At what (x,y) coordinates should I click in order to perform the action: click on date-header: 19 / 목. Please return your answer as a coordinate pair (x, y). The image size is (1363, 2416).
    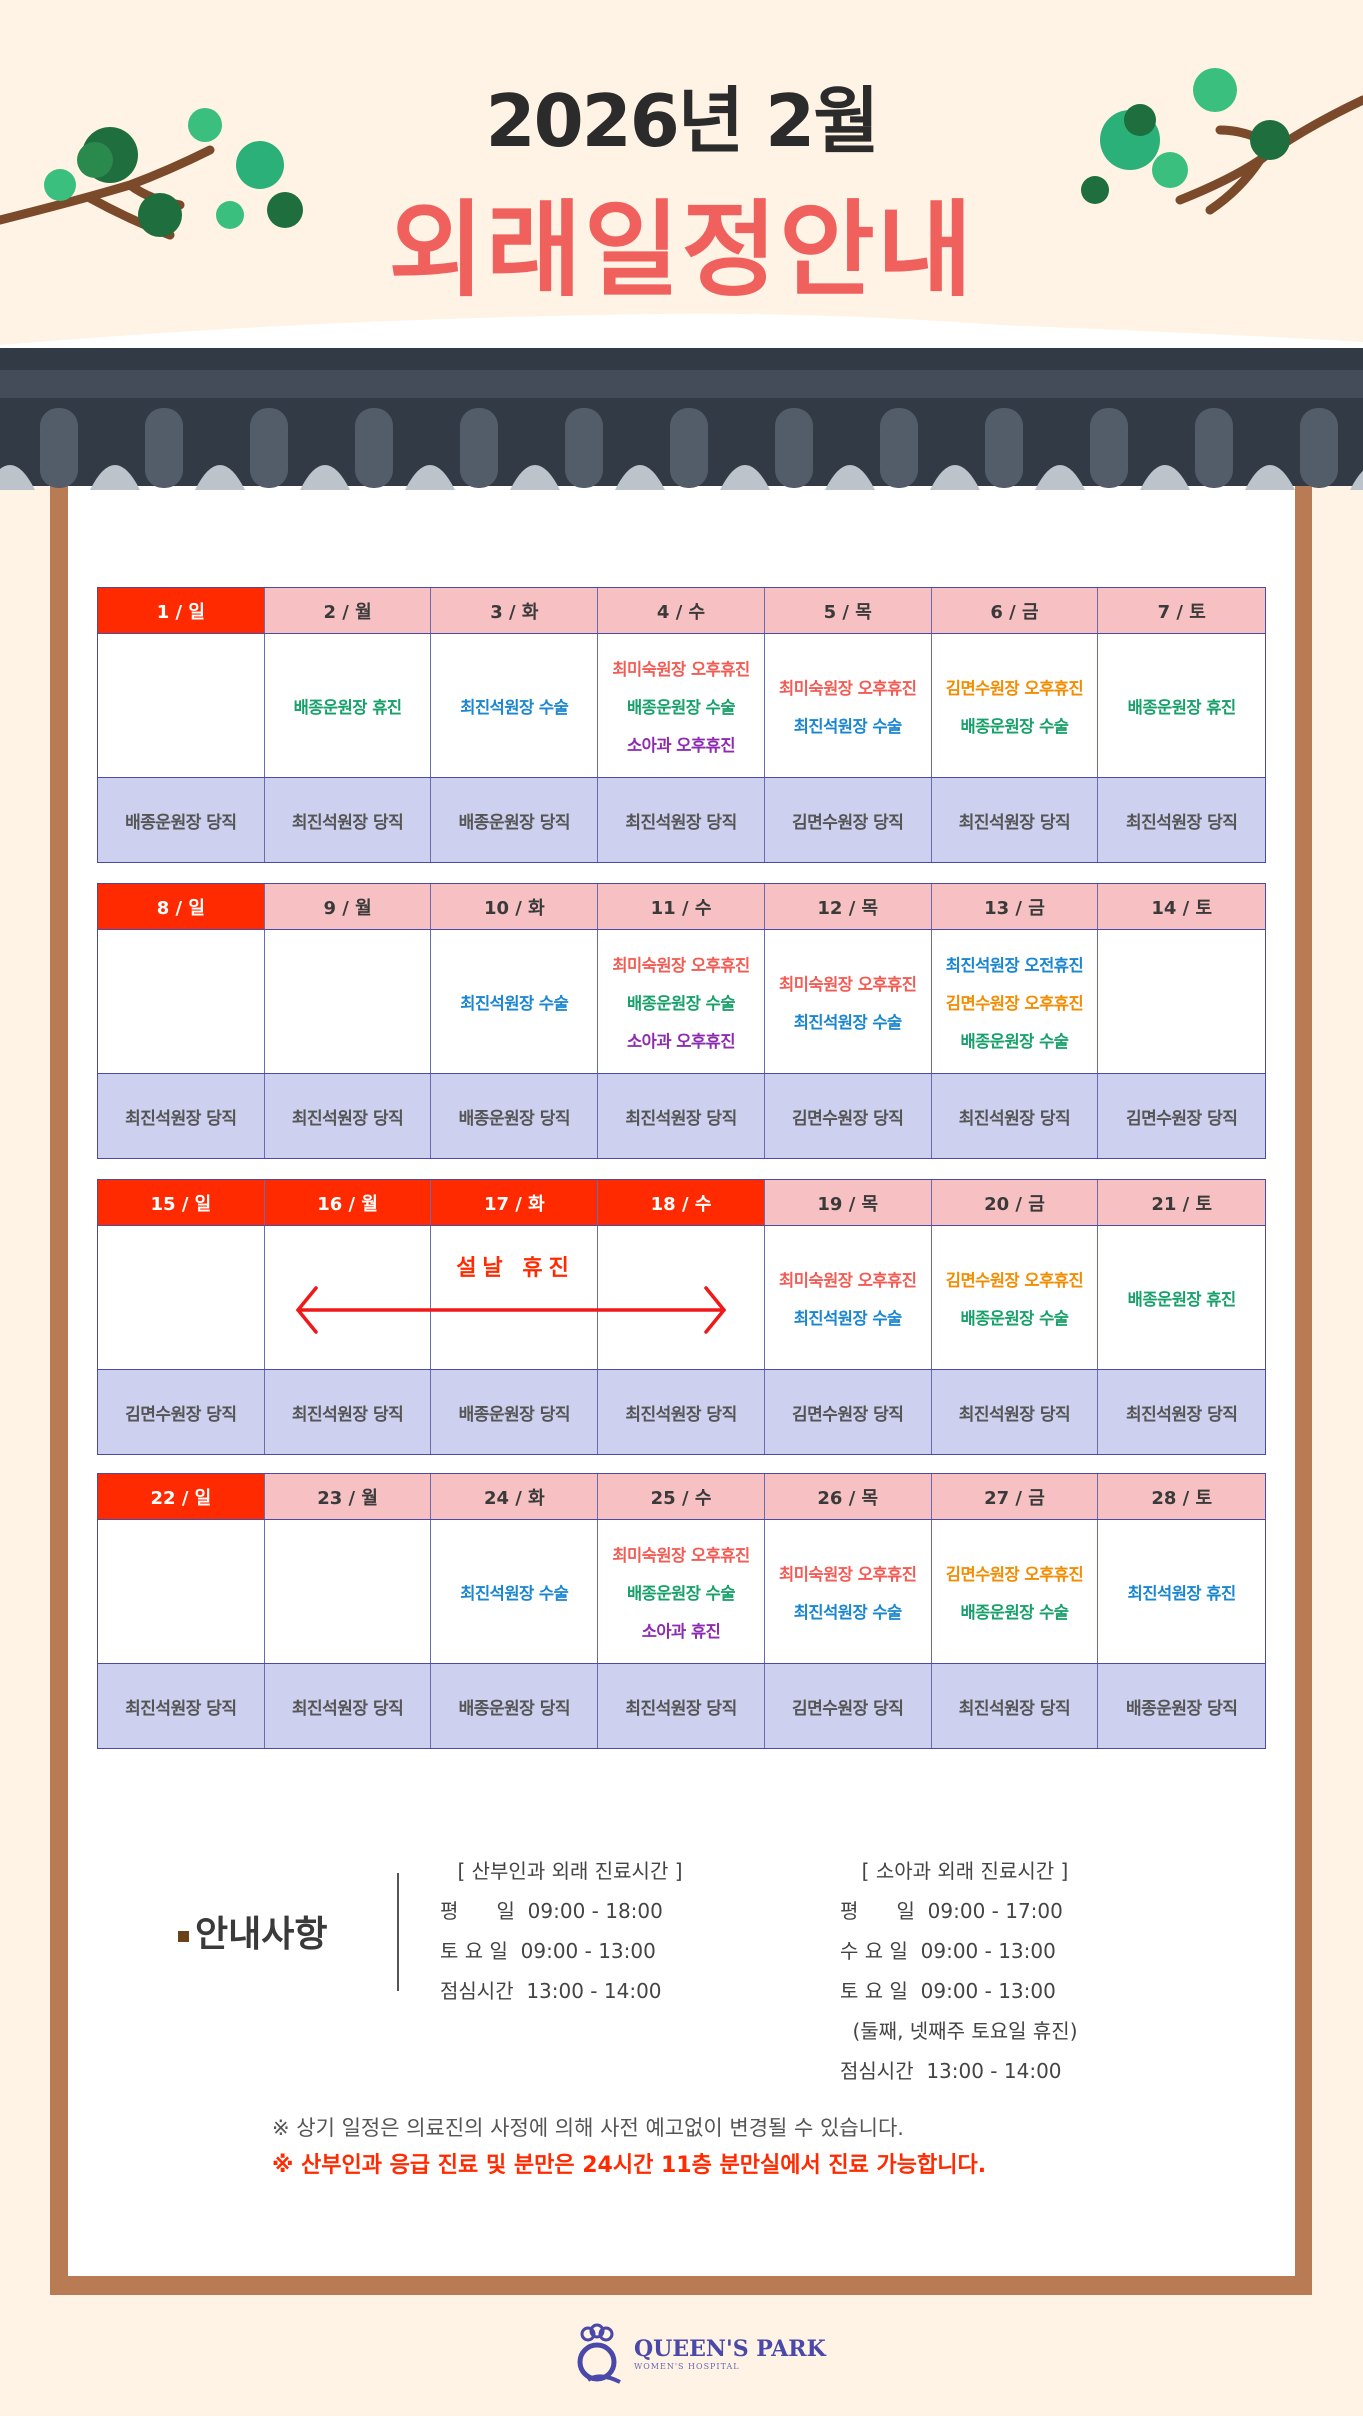
    Looking at the image, I should click on (848, 1202).